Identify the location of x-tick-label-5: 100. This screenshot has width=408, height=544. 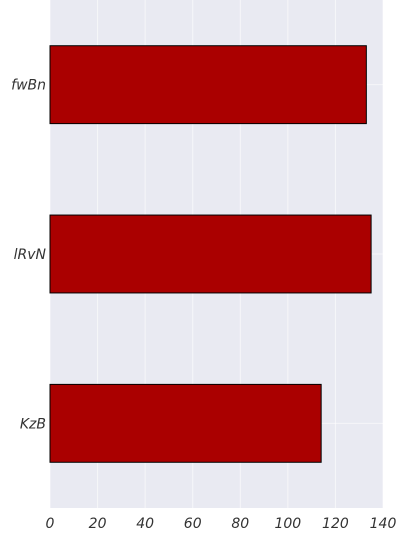
(287, 524).